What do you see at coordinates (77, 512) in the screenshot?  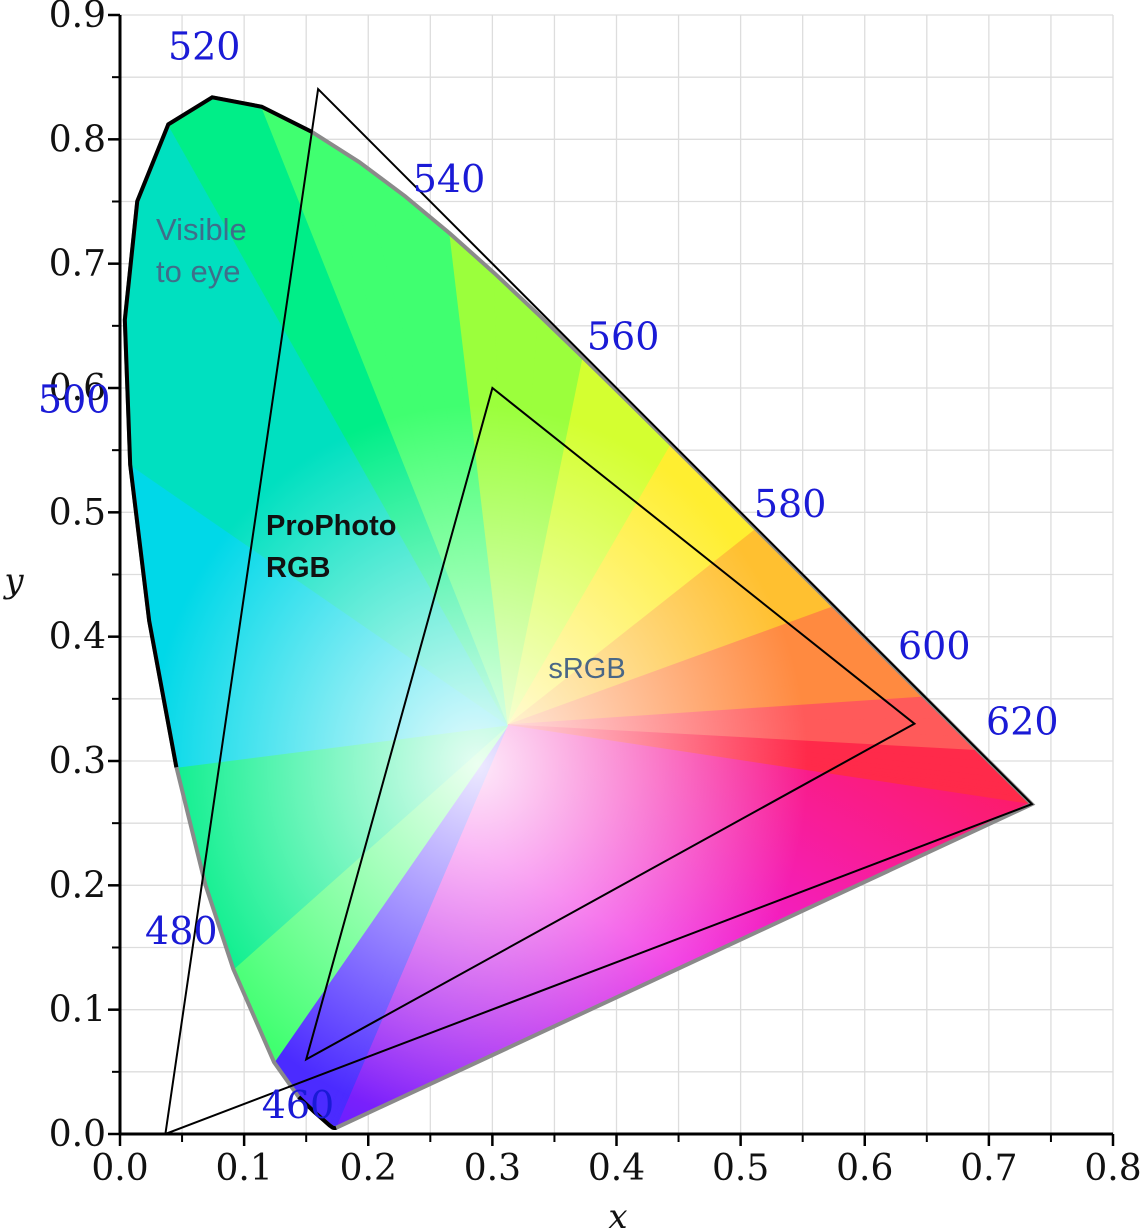 I see `y-tick-label: 0.5` at bounding box center [77, 512].